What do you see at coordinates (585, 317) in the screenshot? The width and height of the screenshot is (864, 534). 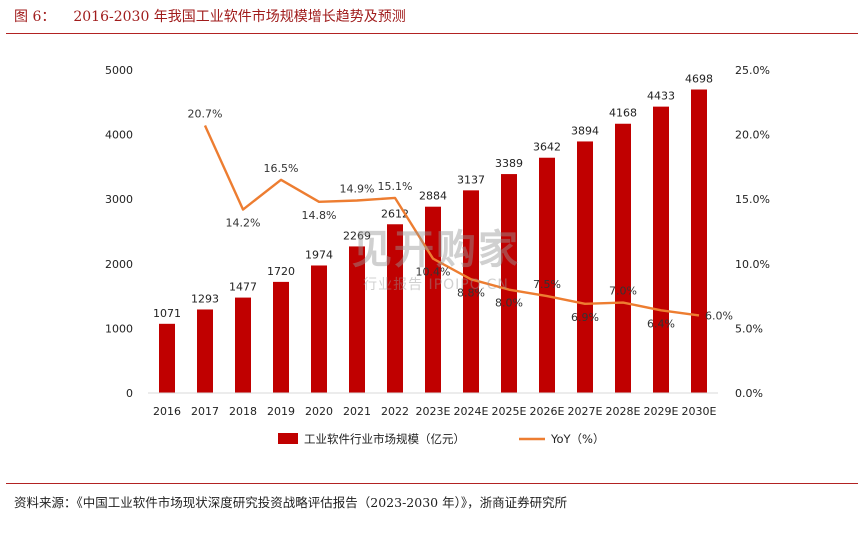 I see `yoy-value-label: 6.9%` at bounding box center [585, 317].